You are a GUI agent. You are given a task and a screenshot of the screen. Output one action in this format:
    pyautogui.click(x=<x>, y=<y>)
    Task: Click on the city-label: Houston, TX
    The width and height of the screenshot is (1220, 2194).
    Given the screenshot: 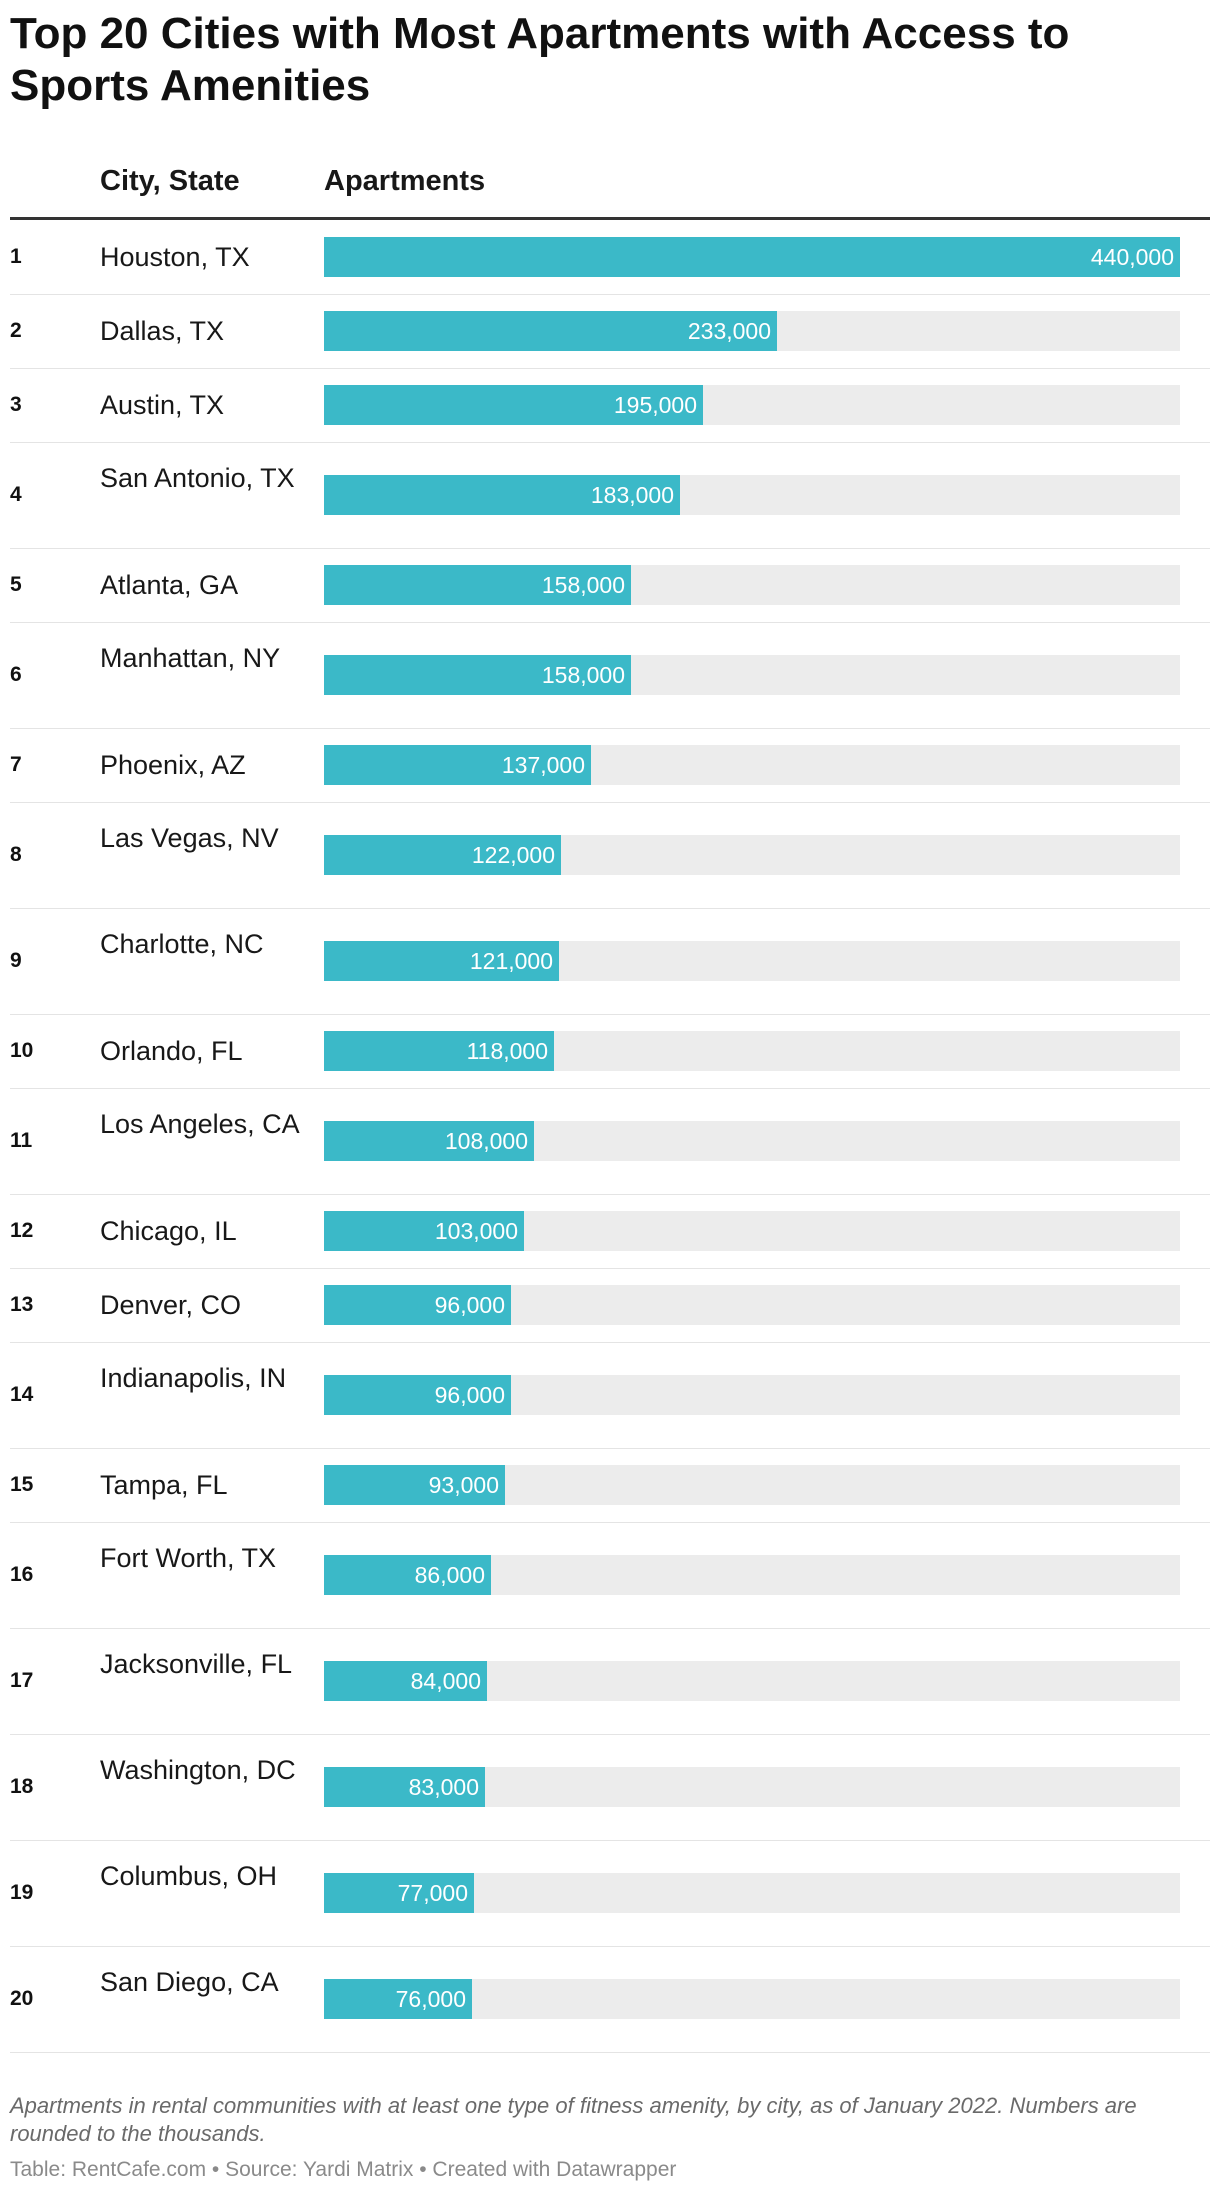 What is the action you would take?
    pyautogui.click(x=175, y=257)
    